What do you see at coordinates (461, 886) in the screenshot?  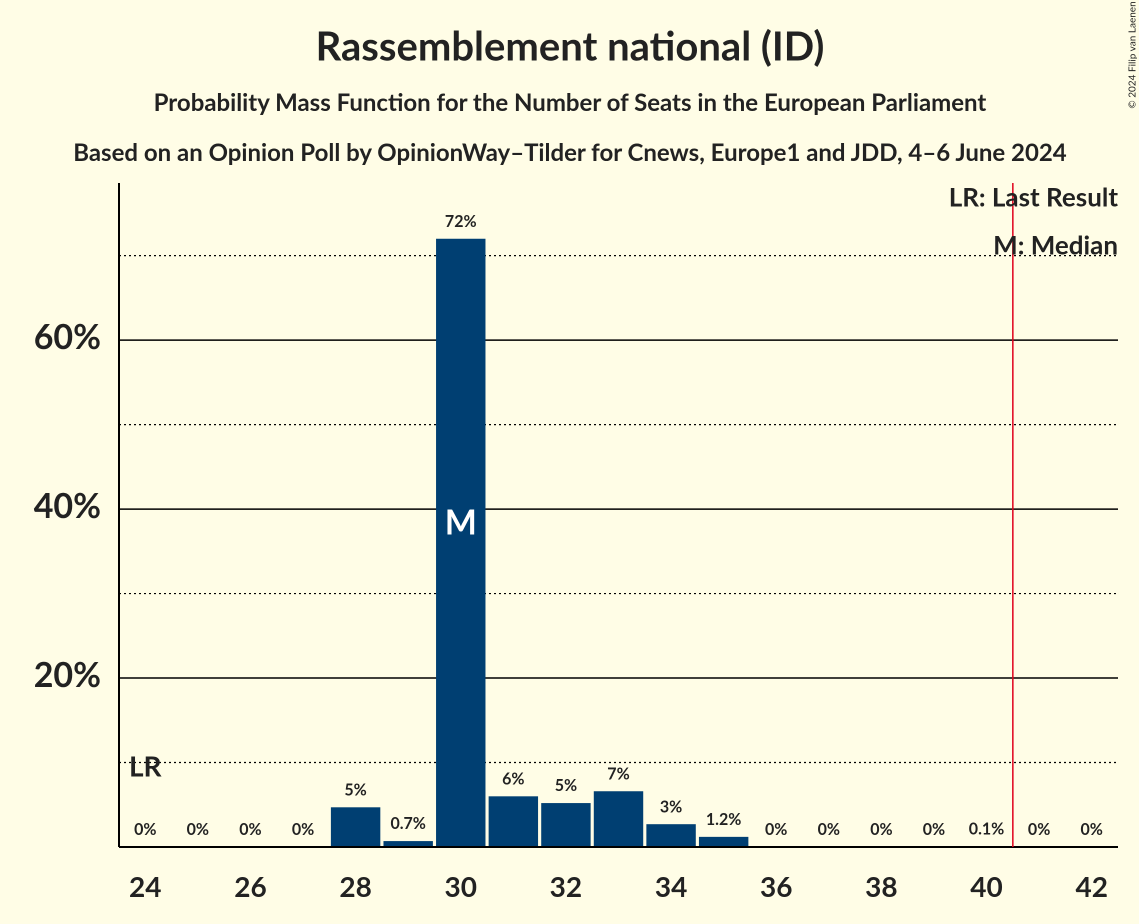 I see `x-tick-label: 30` at bounding box center [461, 886].